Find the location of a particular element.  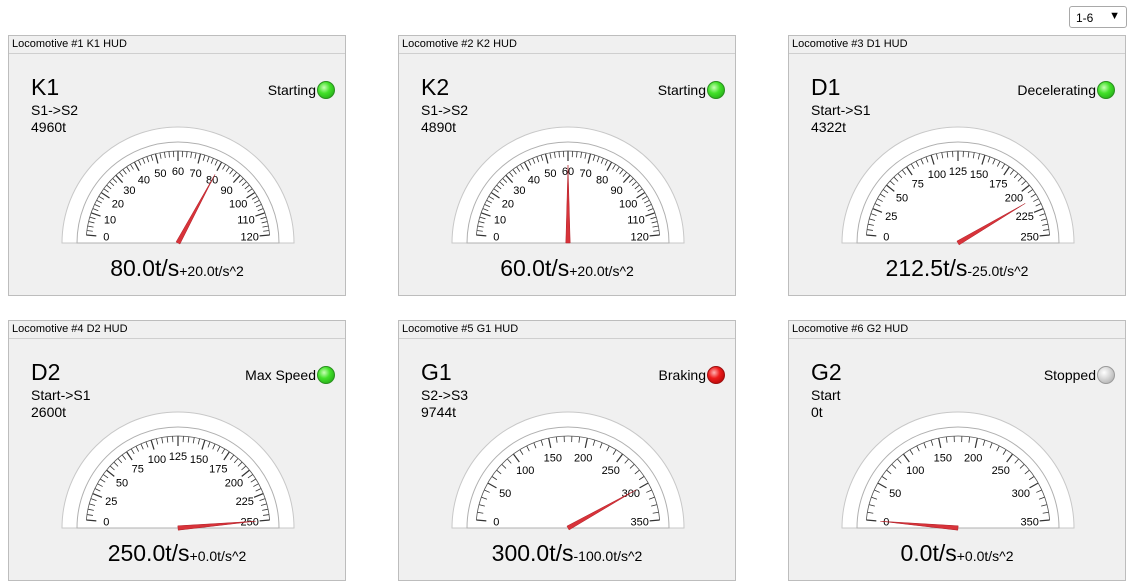

locomotive-weight: 0t is located at coordinates (817, 412).